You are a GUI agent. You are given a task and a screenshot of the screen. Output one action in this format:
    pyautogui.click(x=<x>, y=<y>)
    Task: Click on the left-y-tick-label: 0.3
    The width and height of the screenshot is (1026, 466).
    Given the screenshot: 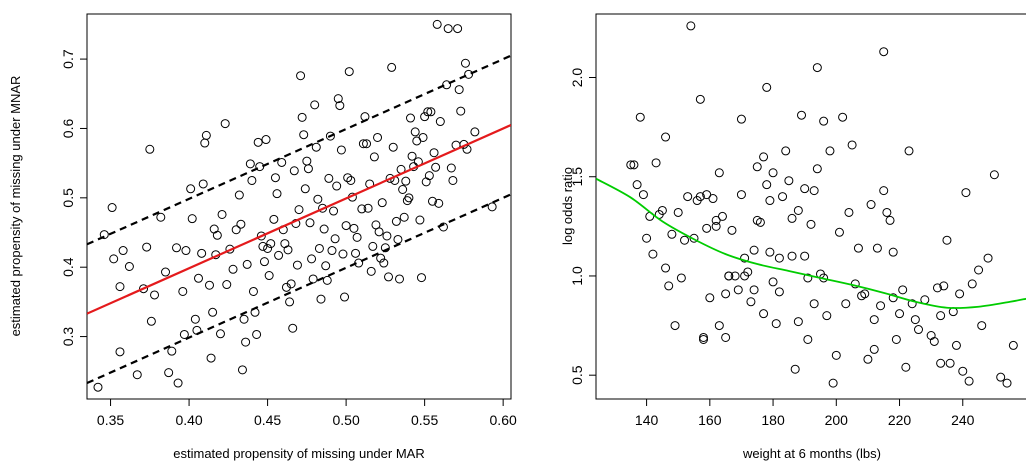 What is the action you would take?
    pyautogui.click(x=68, y=337)
    